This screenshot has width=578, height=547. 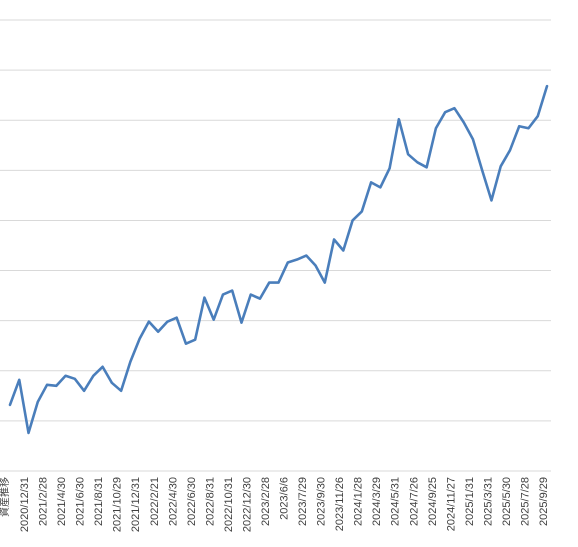 I want to click on x-tick-label: 2021/8/31, so click(x=99, y=501).